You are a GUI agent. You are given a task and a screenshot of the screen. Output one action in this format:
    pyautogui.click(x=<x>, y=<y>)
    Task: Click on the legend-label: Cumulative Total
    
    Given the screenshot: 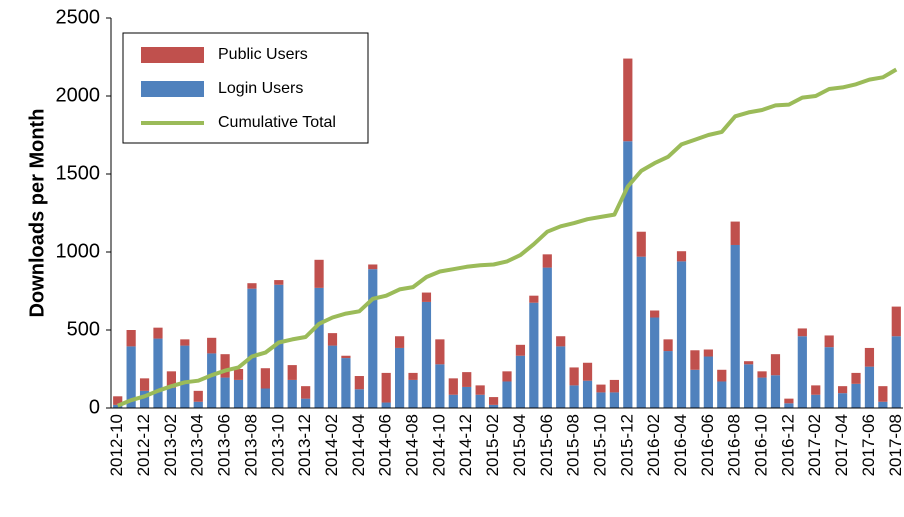 What is the action you would take?
    pyautogui.click(x=277, y=122)
    